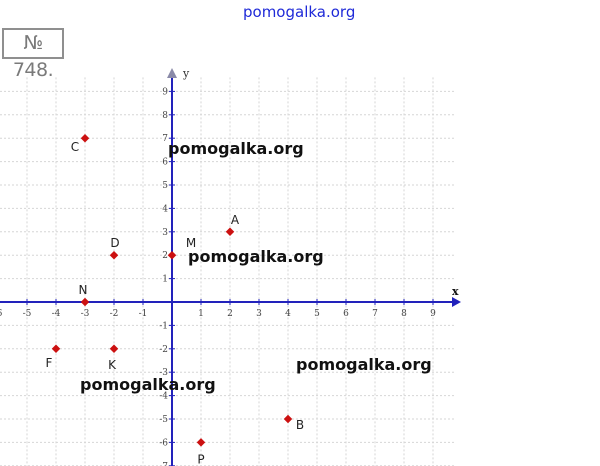  What do you see at coordinates (85, 138) in the screenshot?
I see `point-c` at bounding box center [85, 138].